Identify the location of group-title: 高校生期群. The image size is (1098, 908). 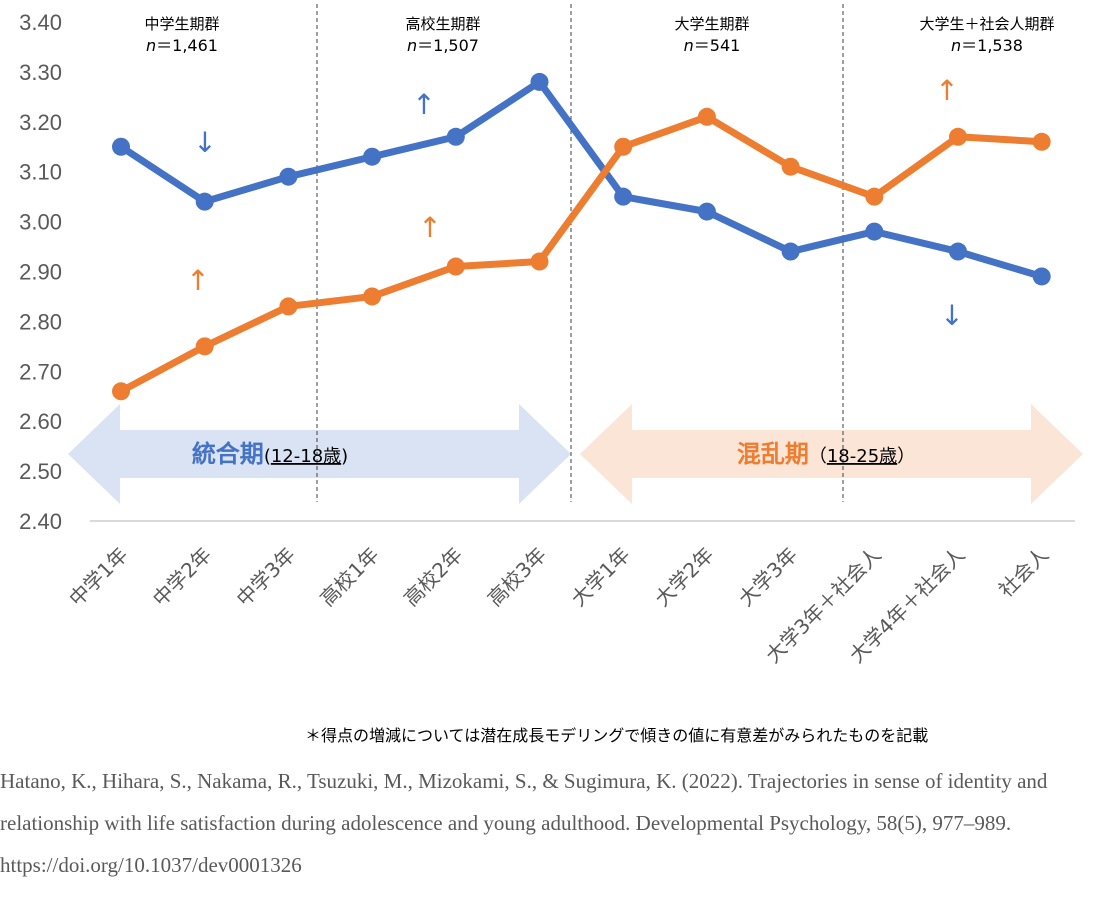
(442, 24).